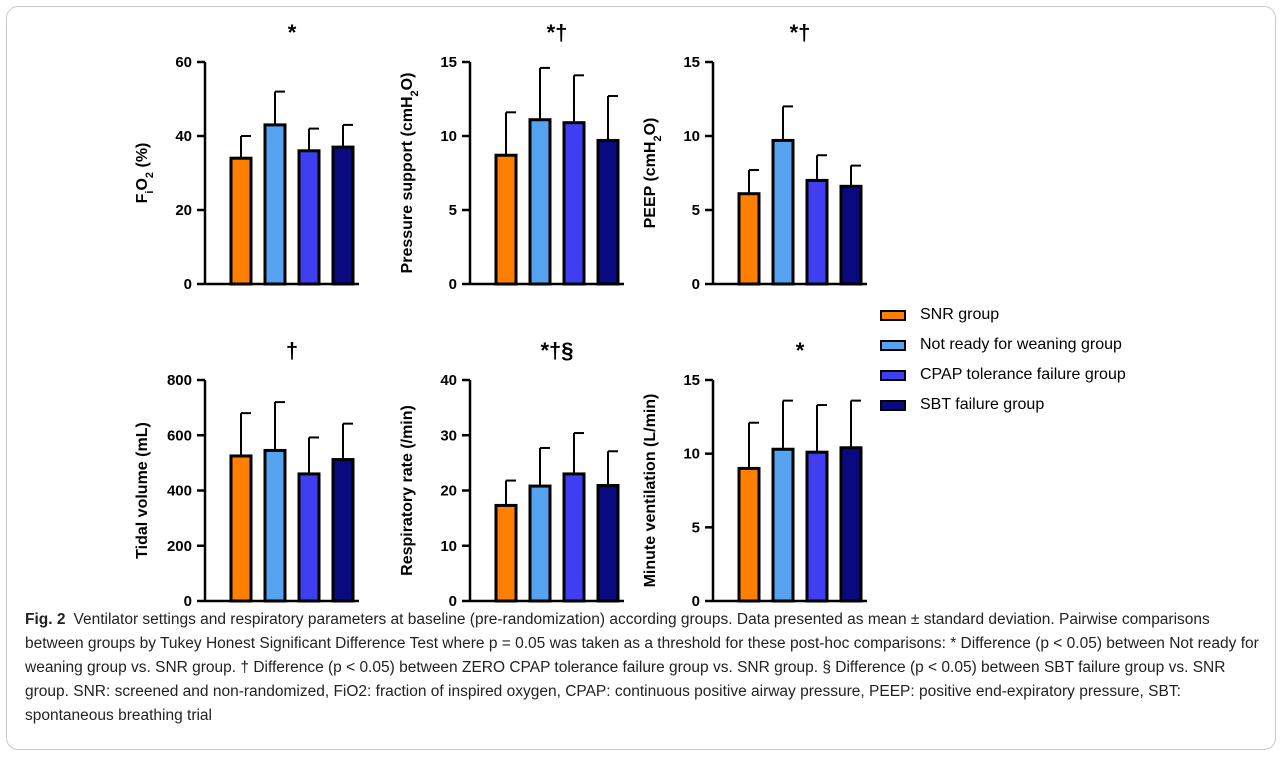  Describe the element at coordinates (179, 435) in the screenshot. I see `y-tick-label: 600` at that location.